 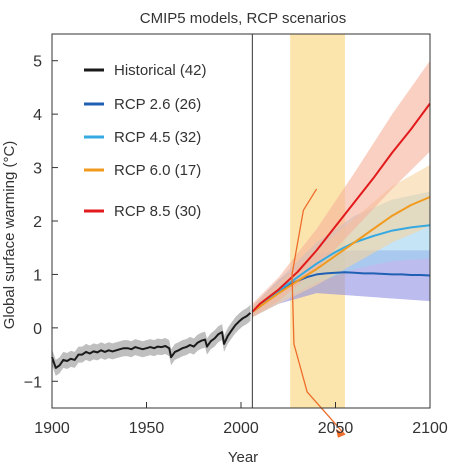 I want to click on x-tick-label: 2100, so click(x=430, y=428).